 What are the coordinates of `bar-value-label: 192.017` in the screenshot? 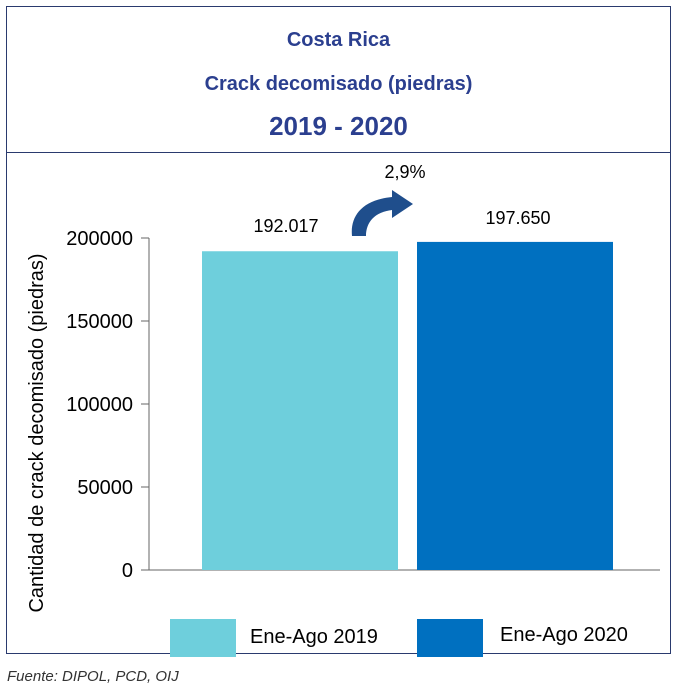 It's located at (285, 226).